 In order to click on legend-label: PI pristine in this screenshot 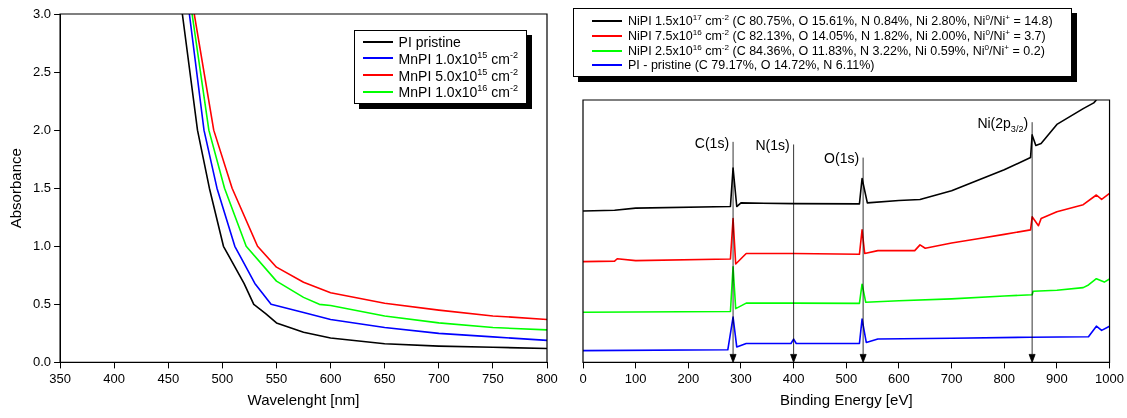, I will do `click(429, 42)`.